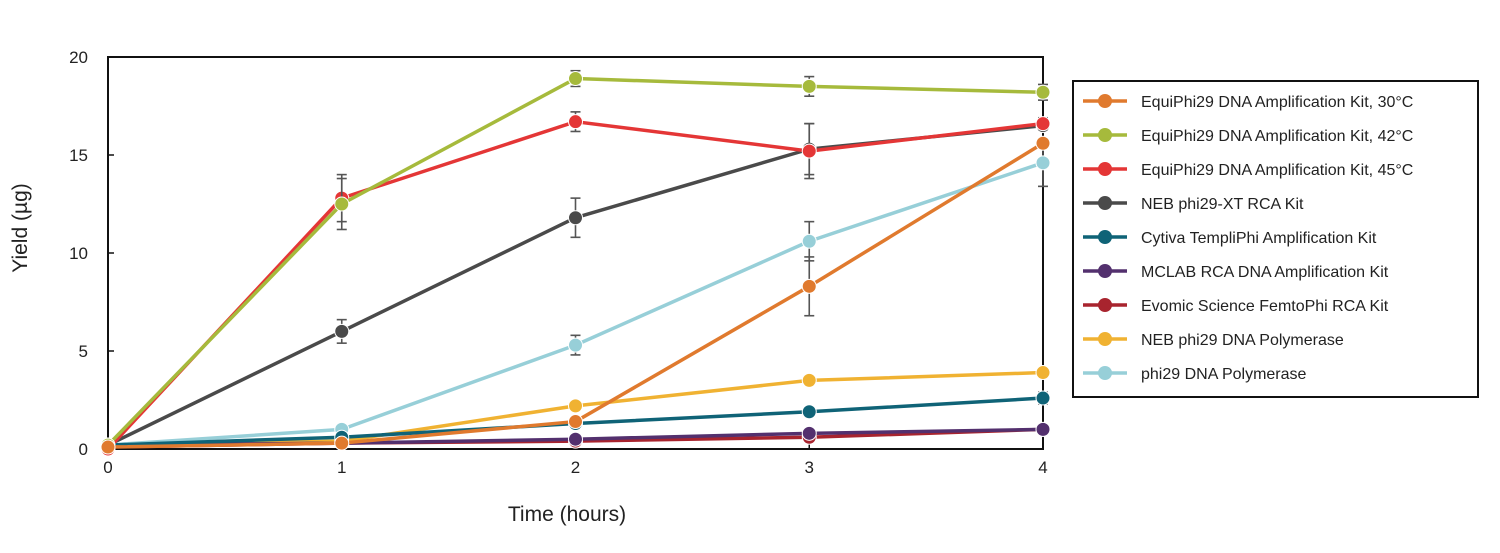 This screenshot has width=1500, height=553. I want to click on legend-item: Evomic Science FemtoPhi RCA Kit, so click(1236, 306).